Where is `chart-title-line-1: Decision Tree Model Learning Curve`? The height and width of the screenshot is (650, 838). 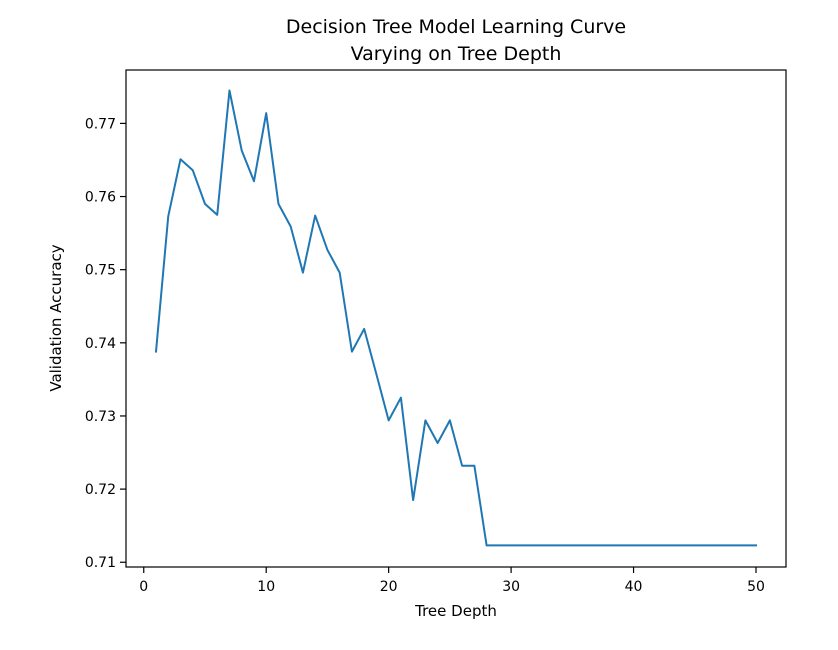 chart-title-line-1: Decision Tree Model Learning Curve is located at coordinates (456, 27).